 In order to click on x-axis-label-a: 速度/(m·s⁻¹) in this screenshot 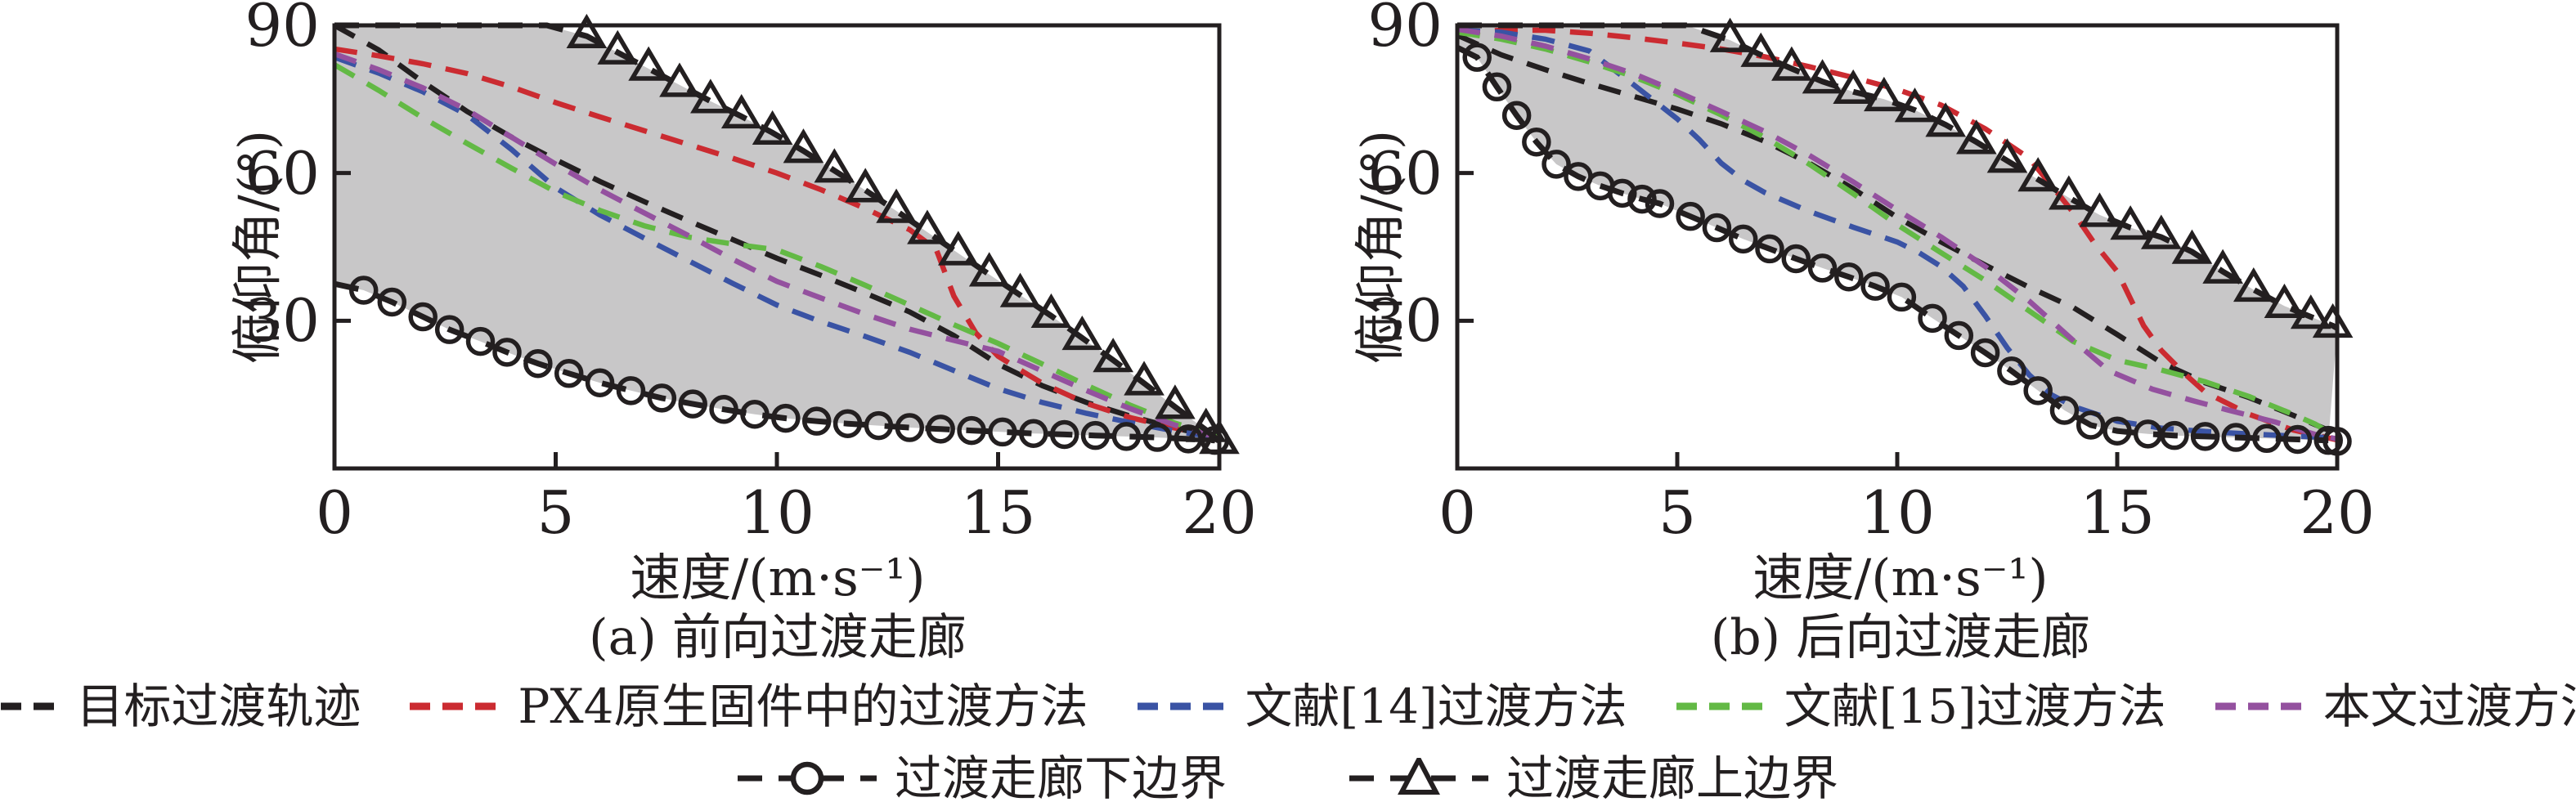, I will do `click(778, 577)`.